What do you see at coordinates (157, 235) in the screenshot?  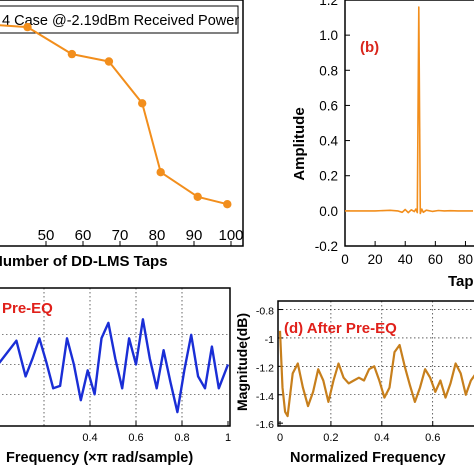 I see `panel-a-x-tick-label: 80` at bounding box center [157, 235].